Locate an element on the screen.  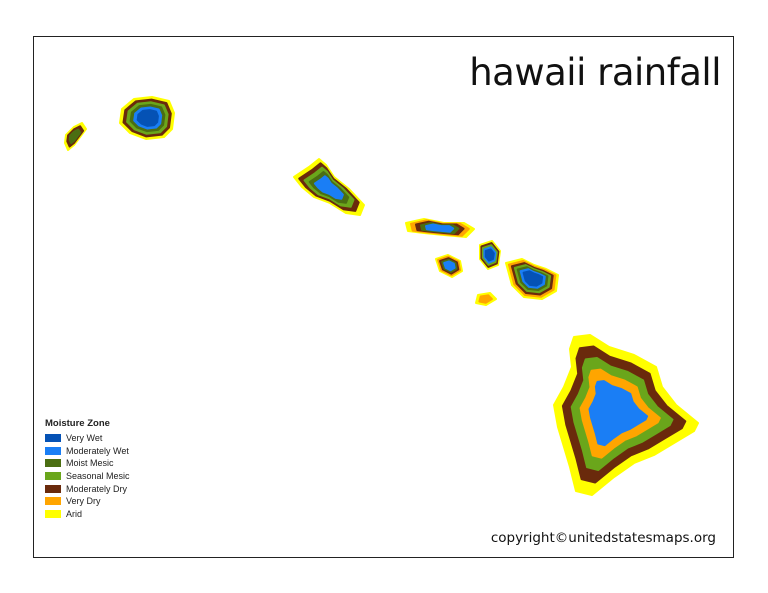
legend-item: Moderately Dry is located at coordinates (87, 488).